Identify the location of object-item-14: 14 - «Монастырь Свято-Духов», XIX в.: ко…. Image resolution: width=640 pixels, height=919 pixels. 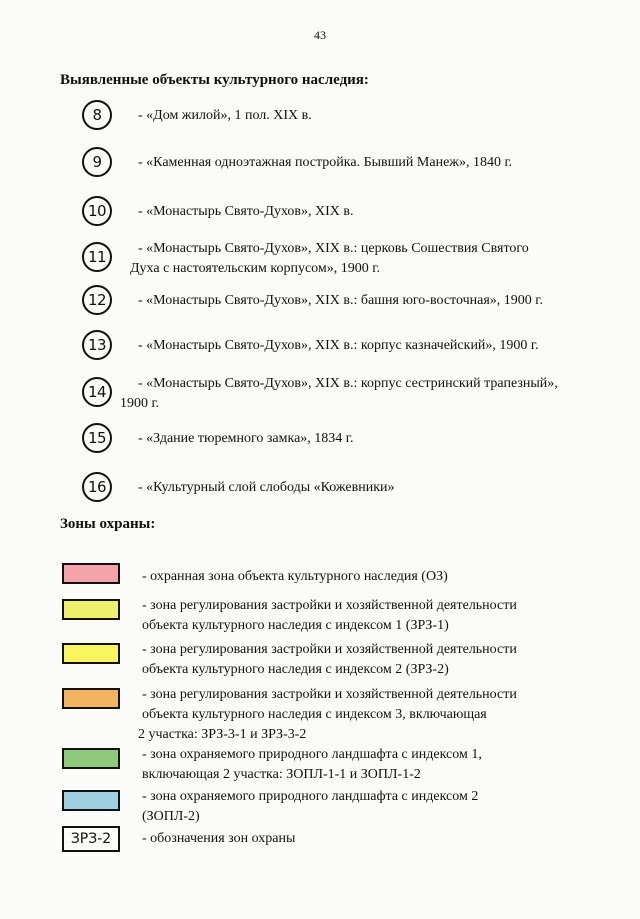
(342, 393).